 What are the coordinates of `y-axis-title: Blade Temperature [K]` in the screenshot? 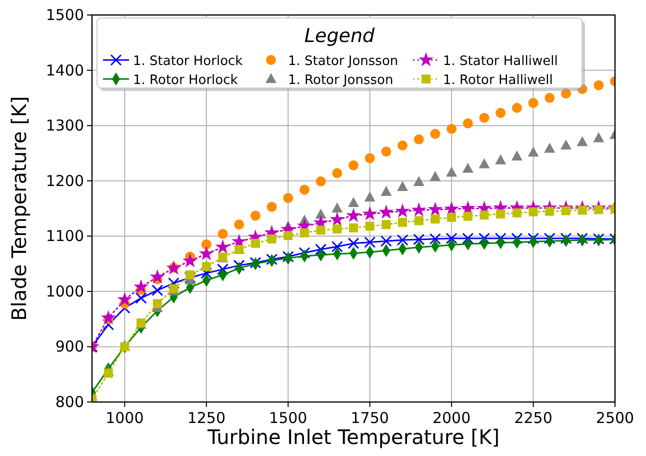 It's located at (19, 208).